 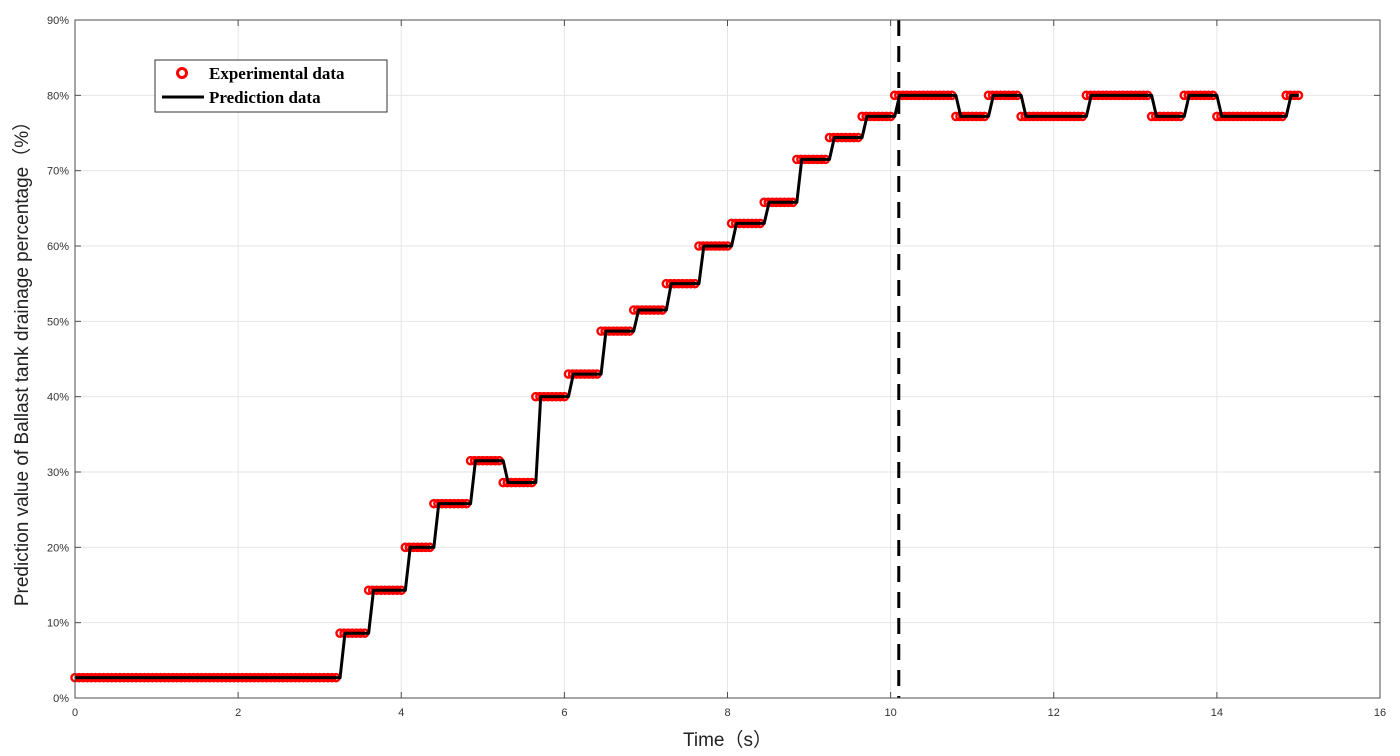 I want to click on y-tick-label: 30%, so click(x=58, y=473).